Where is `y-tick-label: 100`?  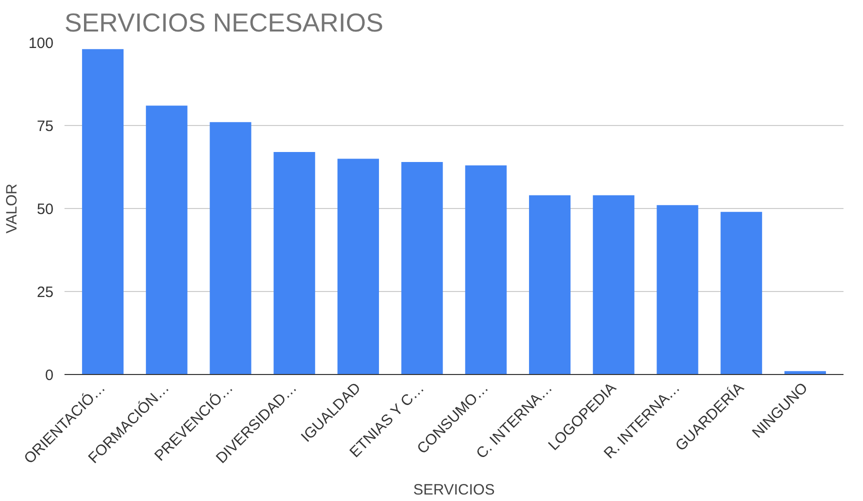 y-tick-label: 100 is located at coordinates (41, 43).